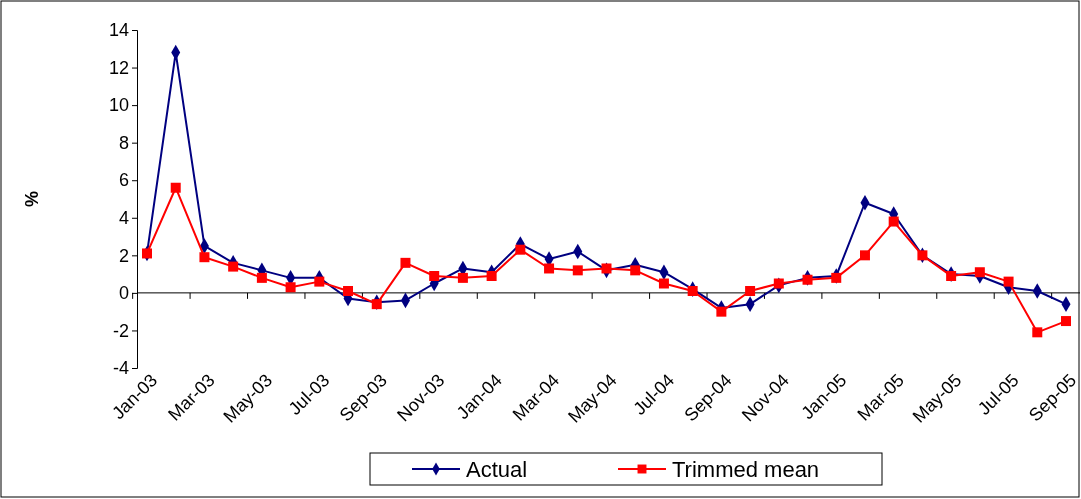 The height and width of the screenshot is (499, 1081). I want to click on y-tick-label: 12, so click(118, 67).